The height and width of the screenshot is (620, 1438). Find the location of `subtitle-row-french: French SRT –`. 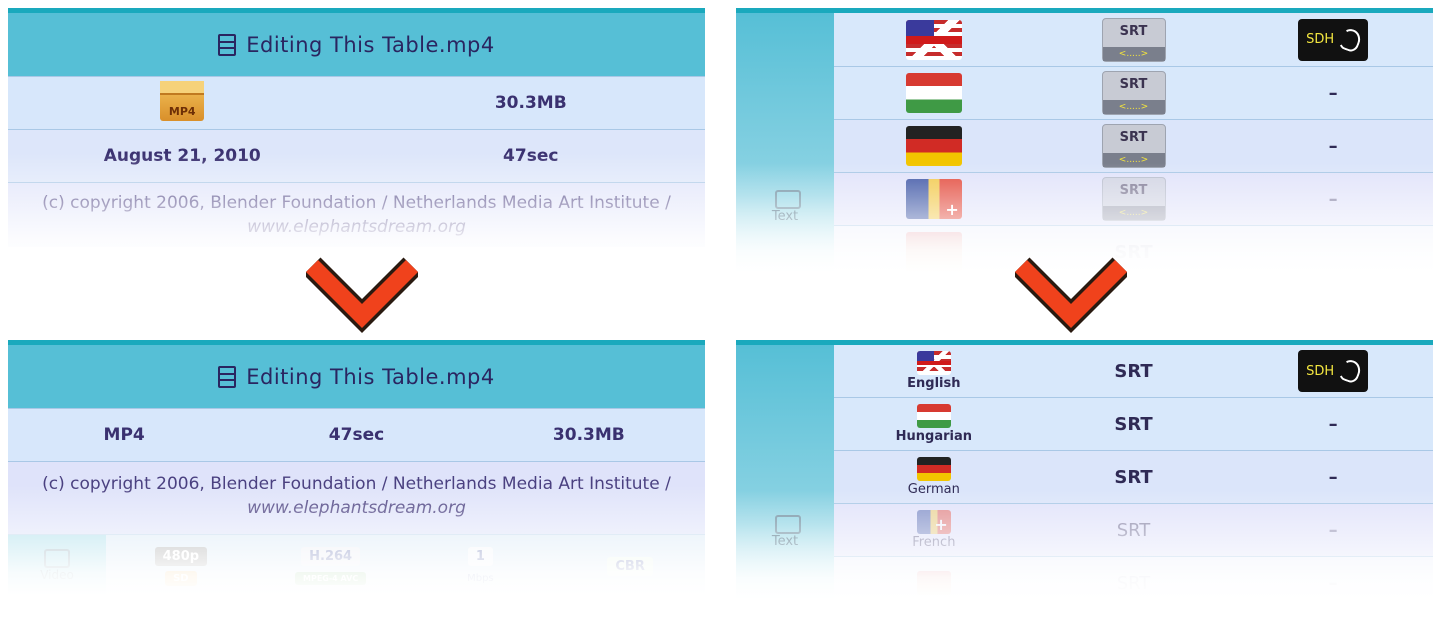

subtitle-row-french: French SRT – is located at coordinates (1133, 530).